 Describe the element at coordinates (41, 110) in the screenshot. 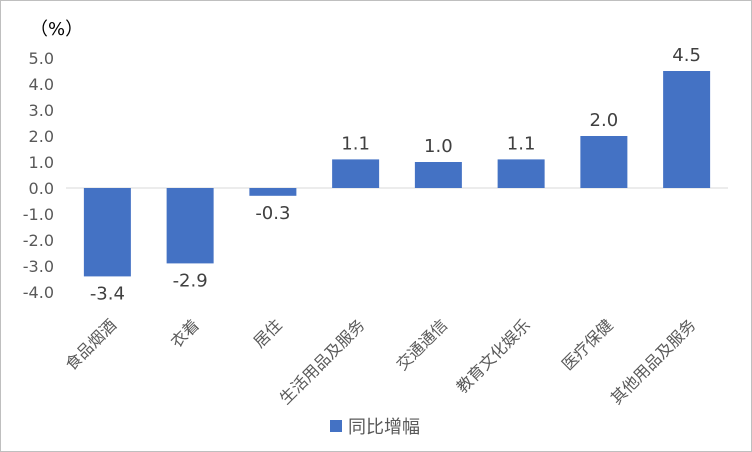

I see `y-tick-label: 3.0` at that location.